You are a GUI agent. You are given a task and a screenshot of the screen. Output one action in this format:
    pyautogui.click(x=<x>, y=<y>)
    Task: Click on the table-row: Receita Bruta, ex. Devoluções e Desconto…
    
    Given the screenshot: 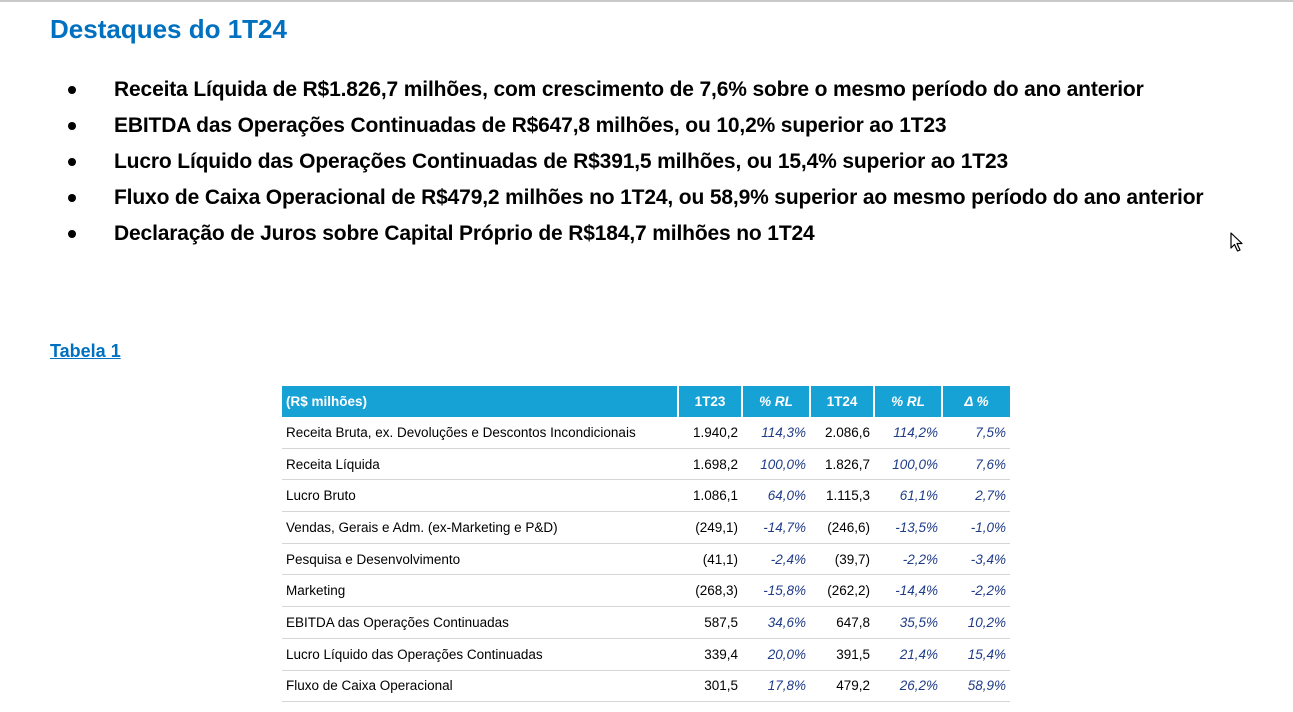 What is the action you would take?
    pyautogui.click(x=646, y=433)
    